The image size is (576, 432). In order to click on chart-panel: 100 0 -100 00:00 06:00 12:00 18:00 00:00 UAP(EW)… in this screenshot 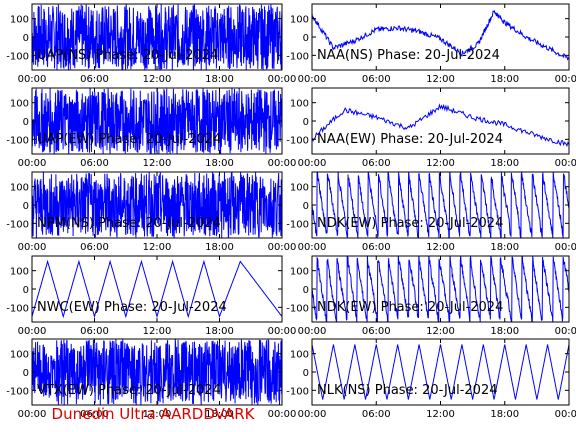, I will do `click(151, 128)`.